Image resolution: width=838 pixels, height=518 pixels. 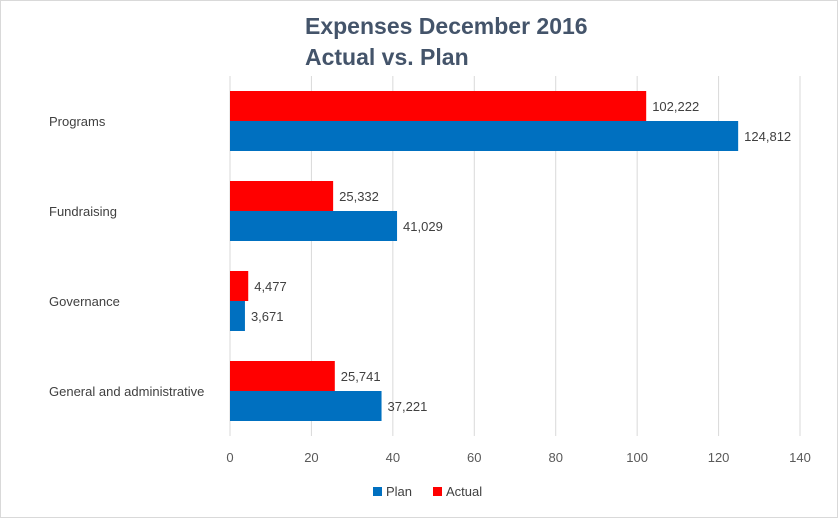 What do you see at coordinates (446, 26) in the screenshot?
I see `chart-title: Expenses December 2016` at bounding box center [446, 26].